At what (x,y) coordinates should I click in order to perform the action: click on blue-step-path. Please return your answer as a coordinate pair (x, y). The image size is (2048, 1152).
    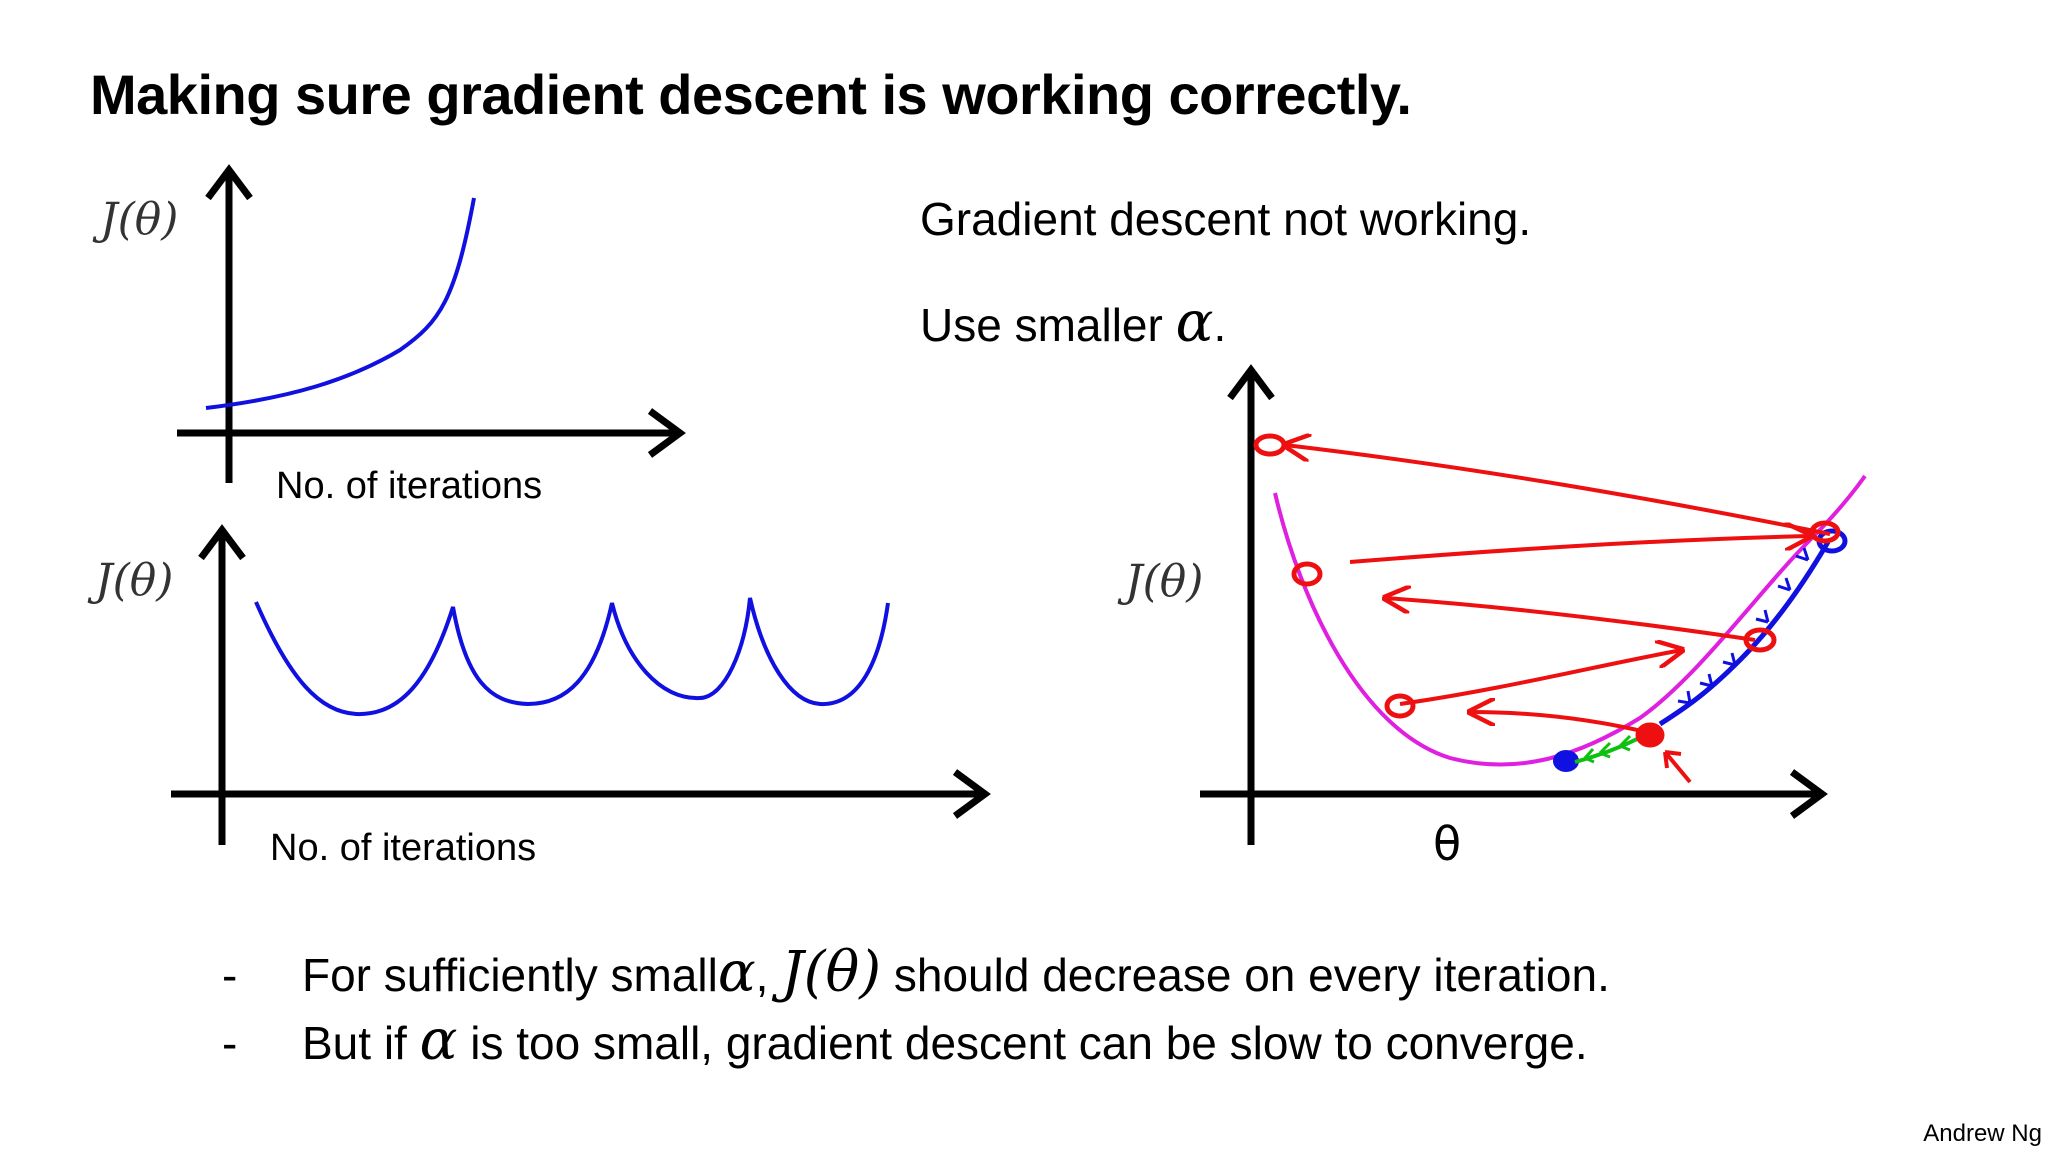
    Looking at the image, I should click on (1744, 633).